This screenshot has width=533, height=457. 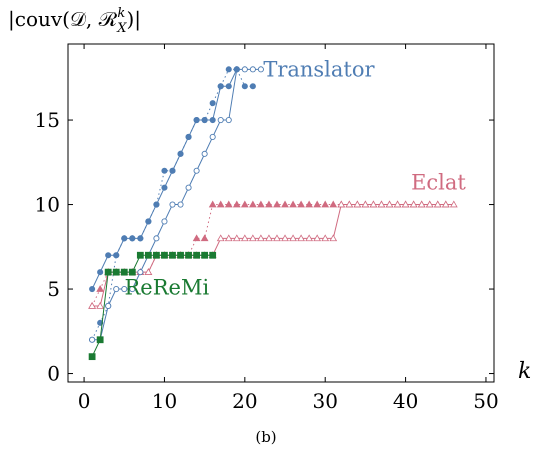 What do you see at coordinates (244, 401) in the screenshot?
I see `x-tick-label: 20` at bounding box center [244, 401].